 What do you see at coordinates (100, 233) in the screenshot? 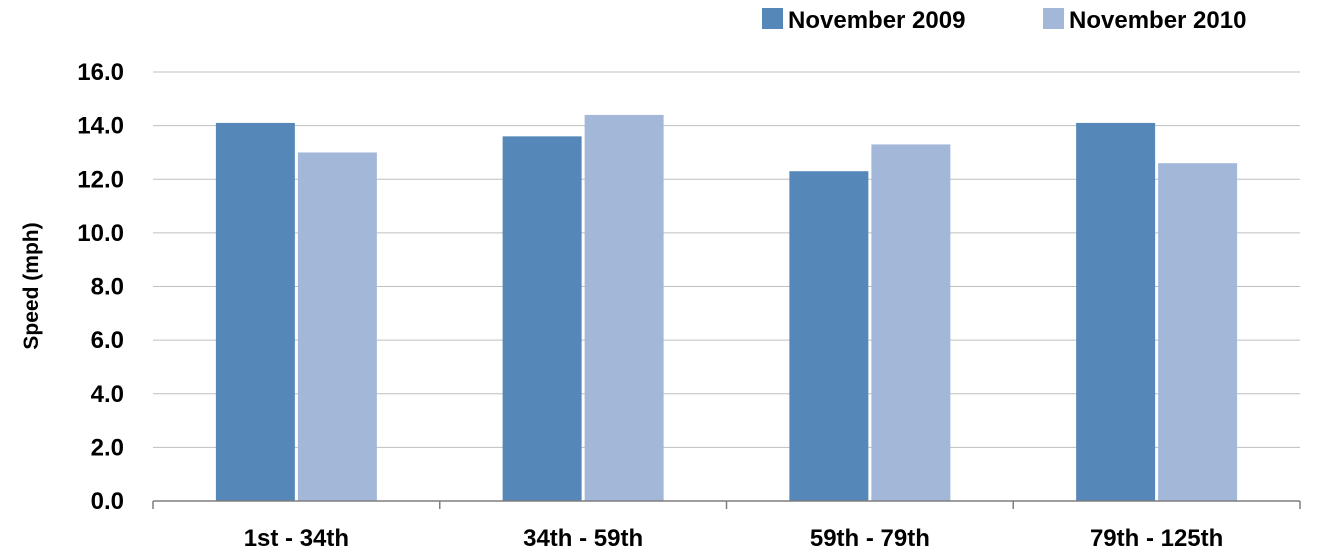
I see `y-tick-label: 10.0` at bounding box center [100, 233].